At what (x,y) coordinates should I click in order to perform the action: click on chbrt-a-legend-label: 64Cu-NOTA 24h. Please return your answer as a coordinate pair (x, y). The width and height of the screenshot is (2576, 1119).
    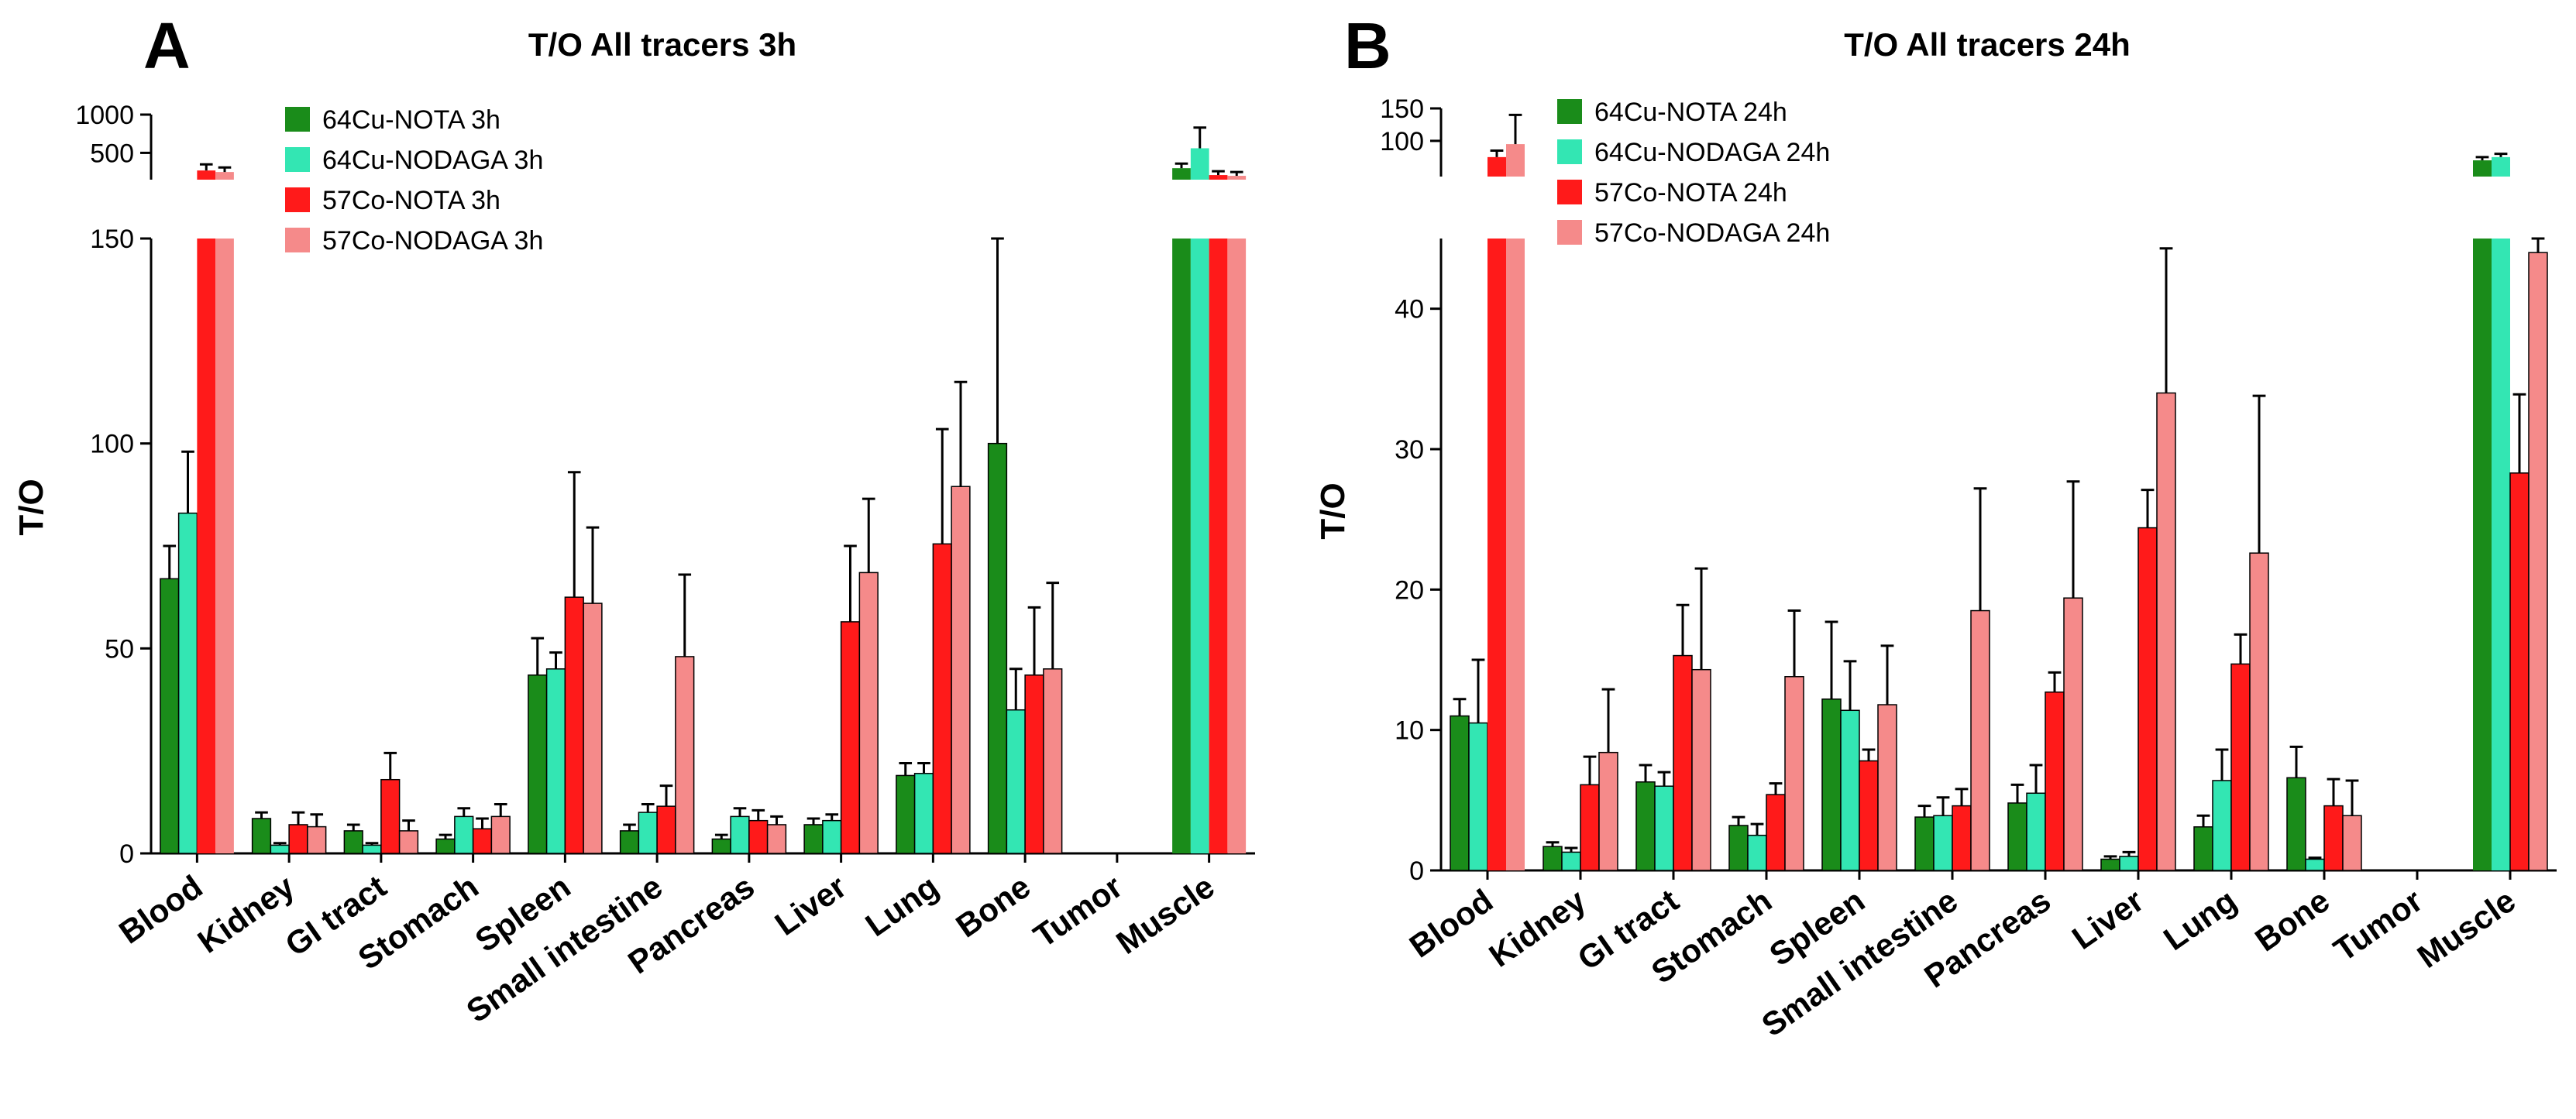
    Looking at the image, I should click on (1690, 112).